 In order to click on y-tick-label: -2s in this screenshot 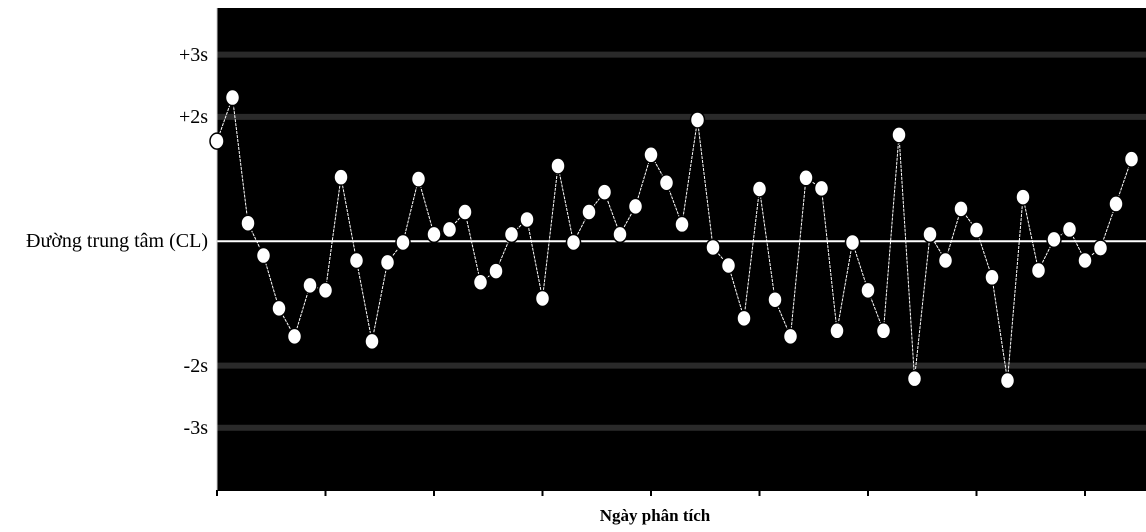, I will do `click(195, 365)`.